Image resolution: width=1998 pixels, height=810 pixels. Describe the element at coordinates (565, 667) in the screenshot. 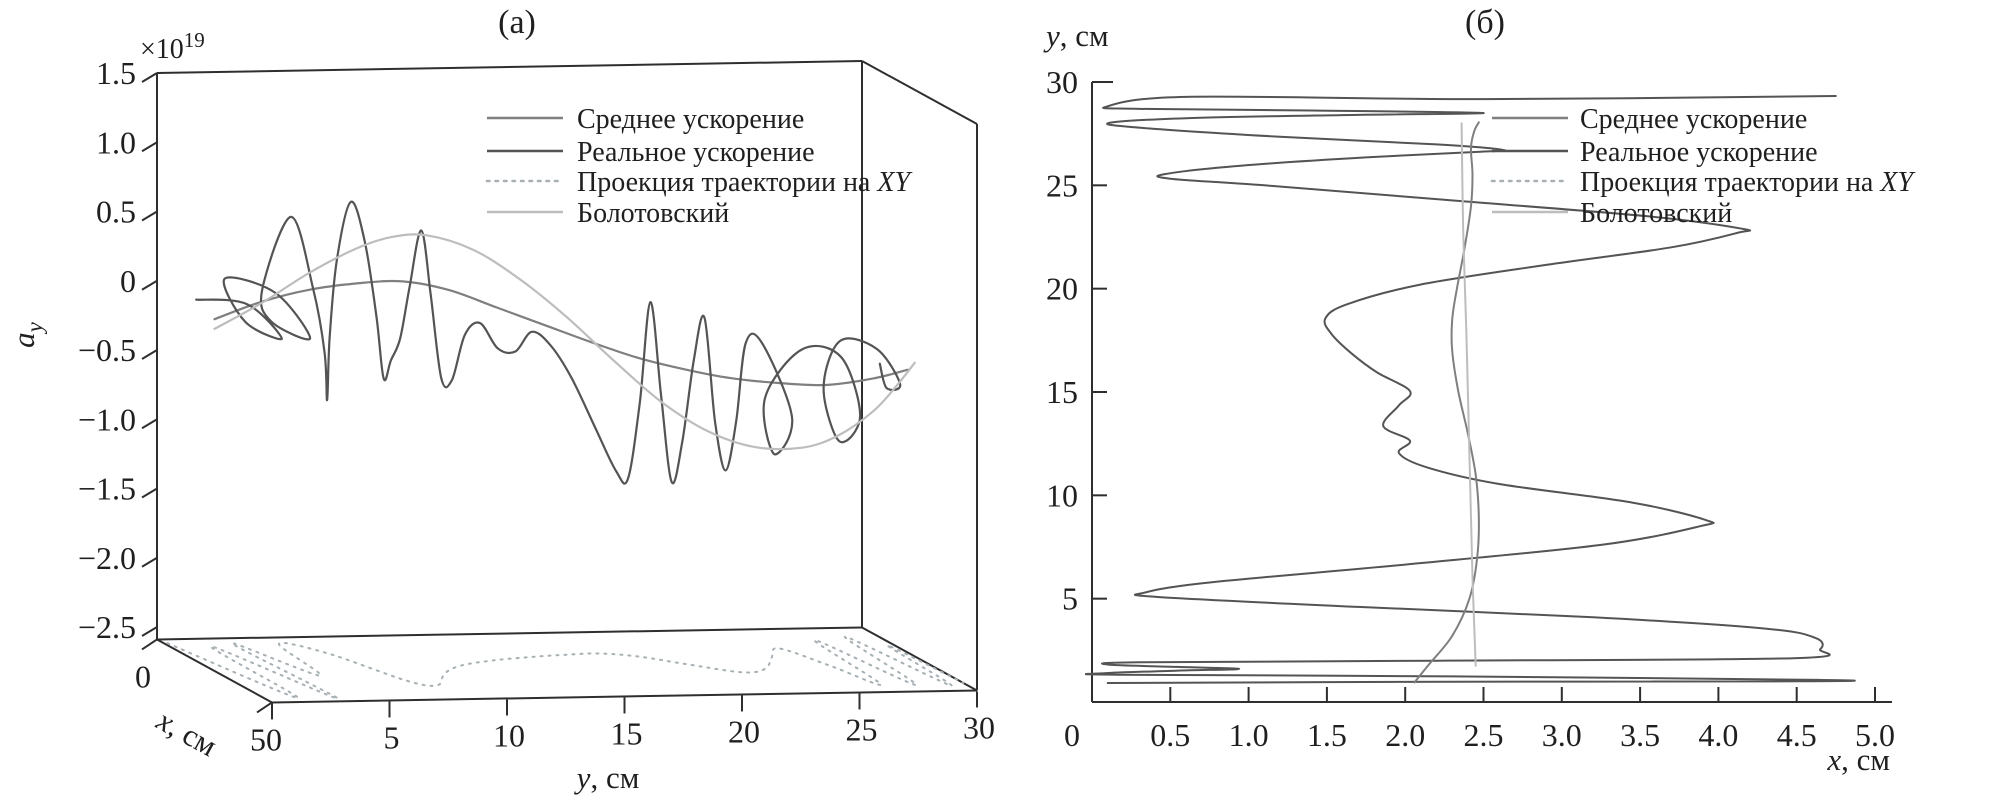

I see `series-projection` at that location.